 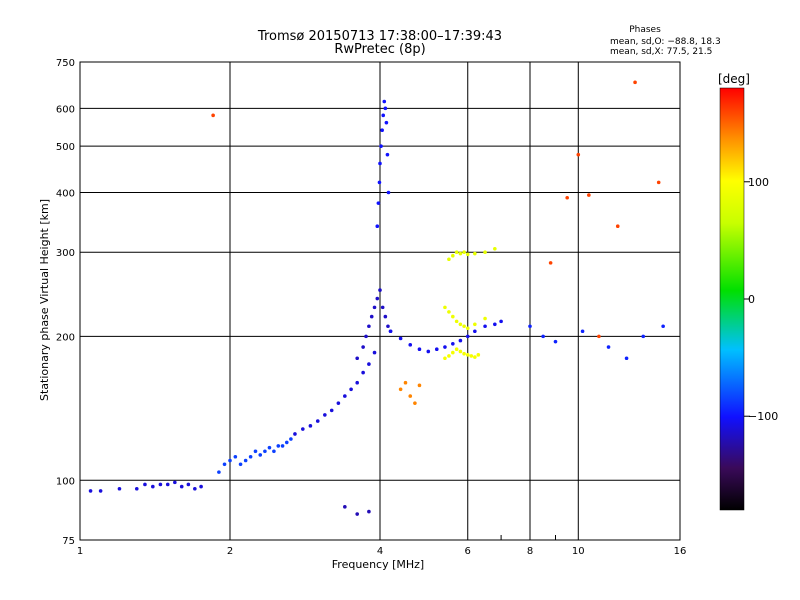 I want to click on x-tick-label: 2, so click(x=230, y=551).